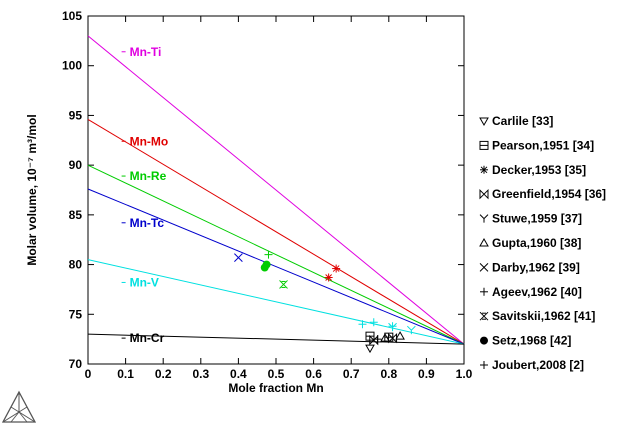 This screenshot has height=434, width=622. I want to click on legend-marker-square-dot, so click(484, 145).